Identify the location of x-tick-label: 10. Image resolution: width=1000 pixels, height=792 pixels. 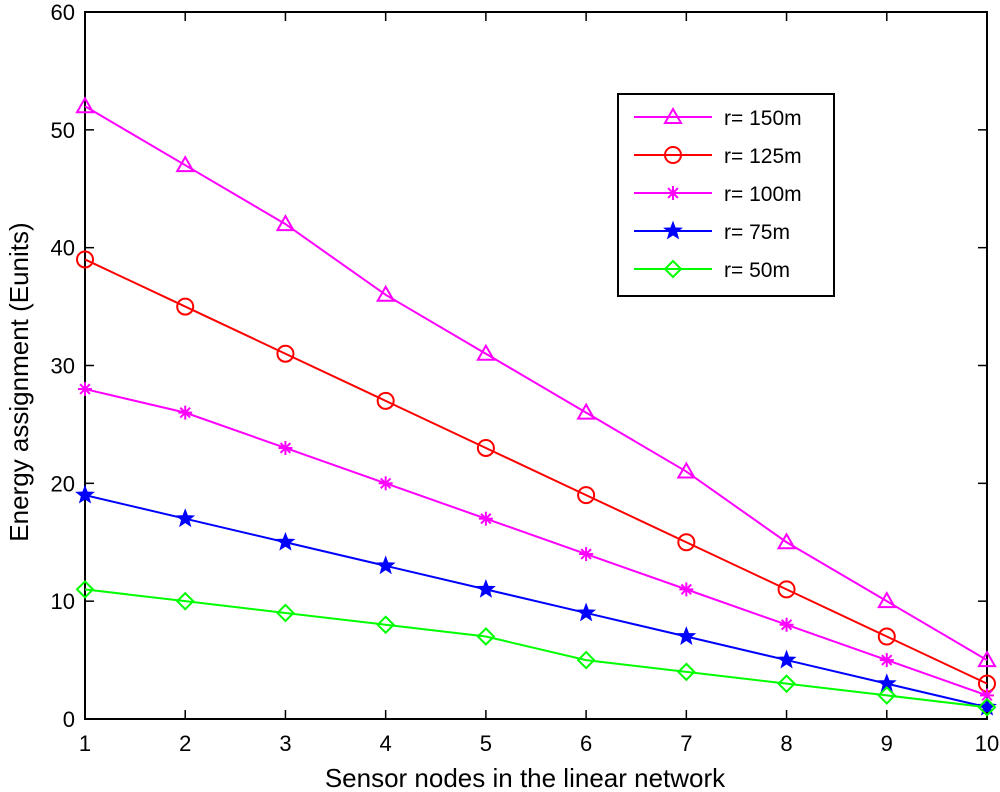
(987, 743).